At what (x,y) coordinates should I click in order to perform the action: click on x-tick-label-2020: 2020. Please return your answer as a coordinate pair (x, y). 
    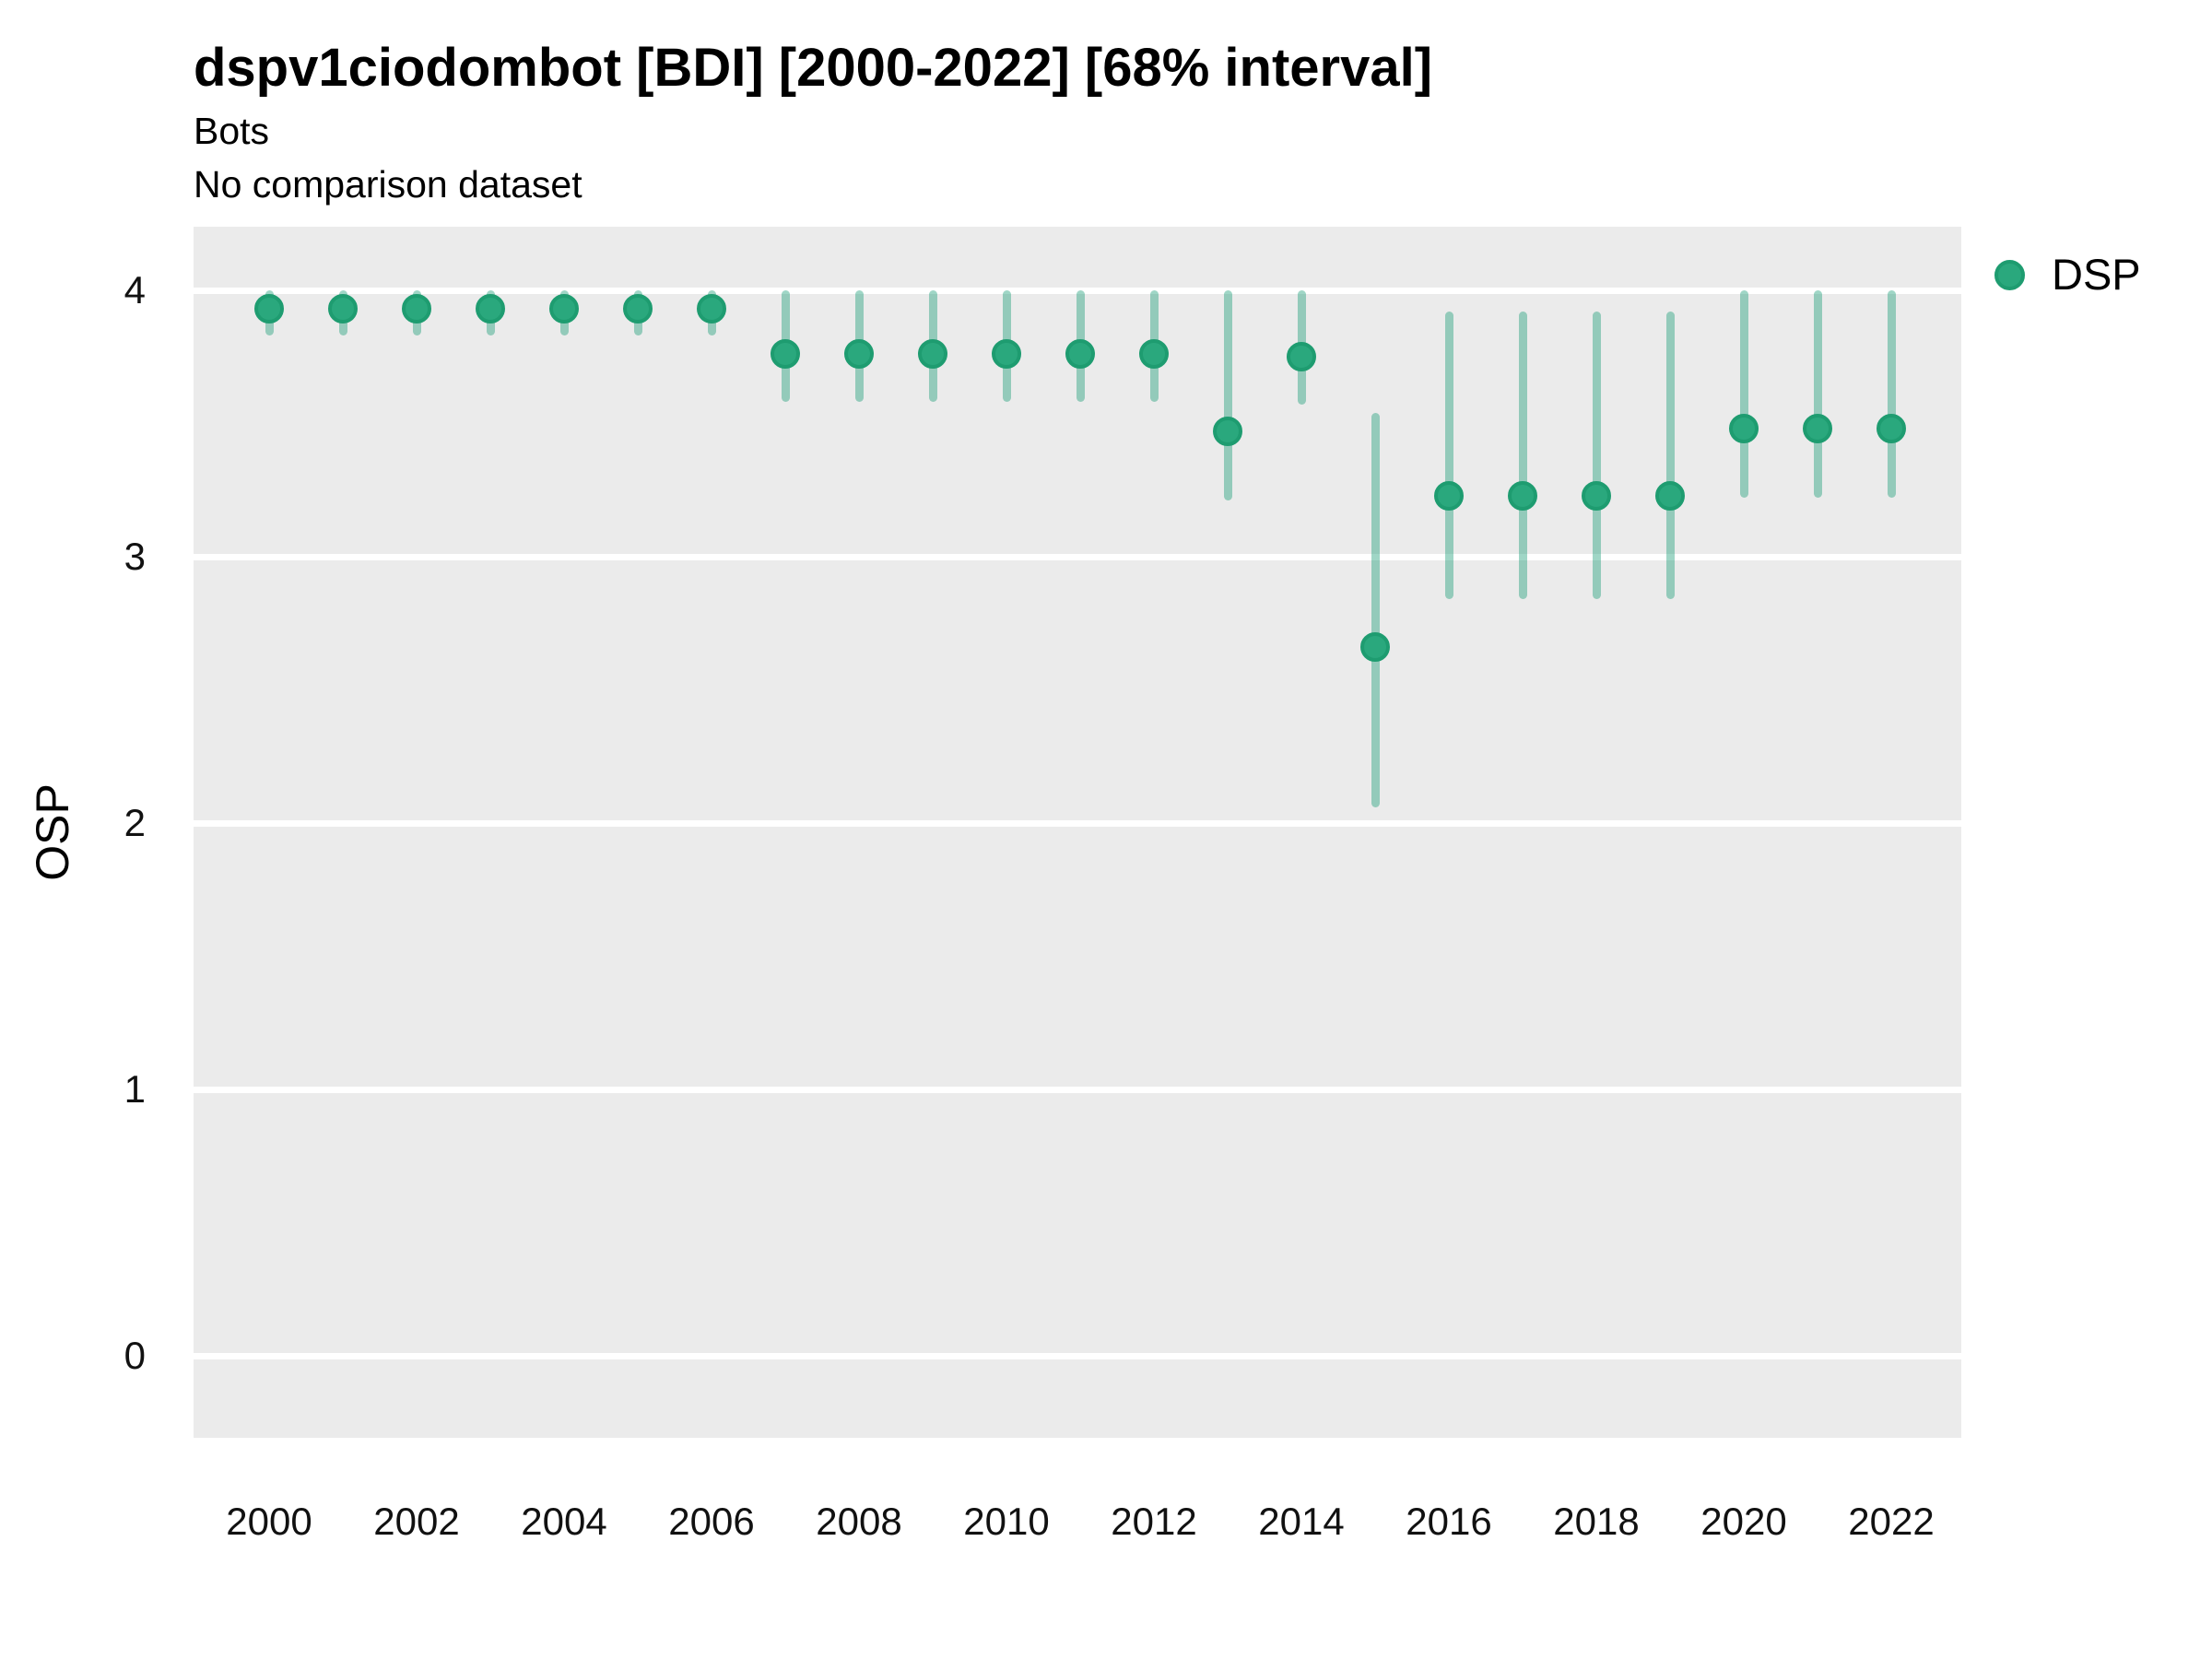
    Looking at the image, I should click on (1743, 1521).